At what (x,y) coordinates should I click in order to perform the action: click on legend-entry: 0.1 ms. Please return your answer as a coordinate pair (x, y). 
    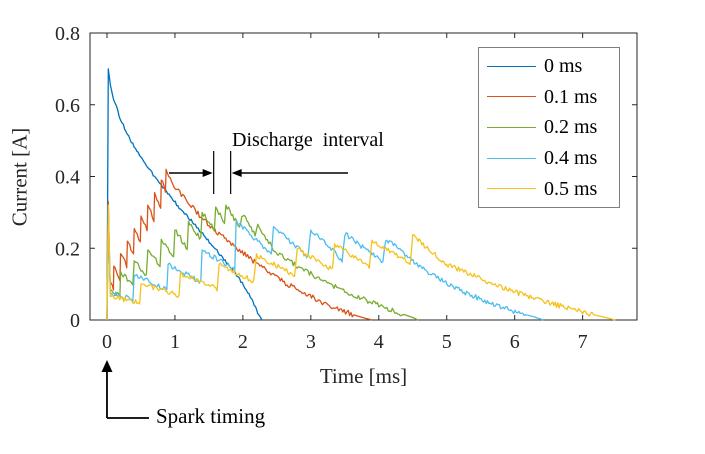
    Looking at the image, I should click on (549, 97).